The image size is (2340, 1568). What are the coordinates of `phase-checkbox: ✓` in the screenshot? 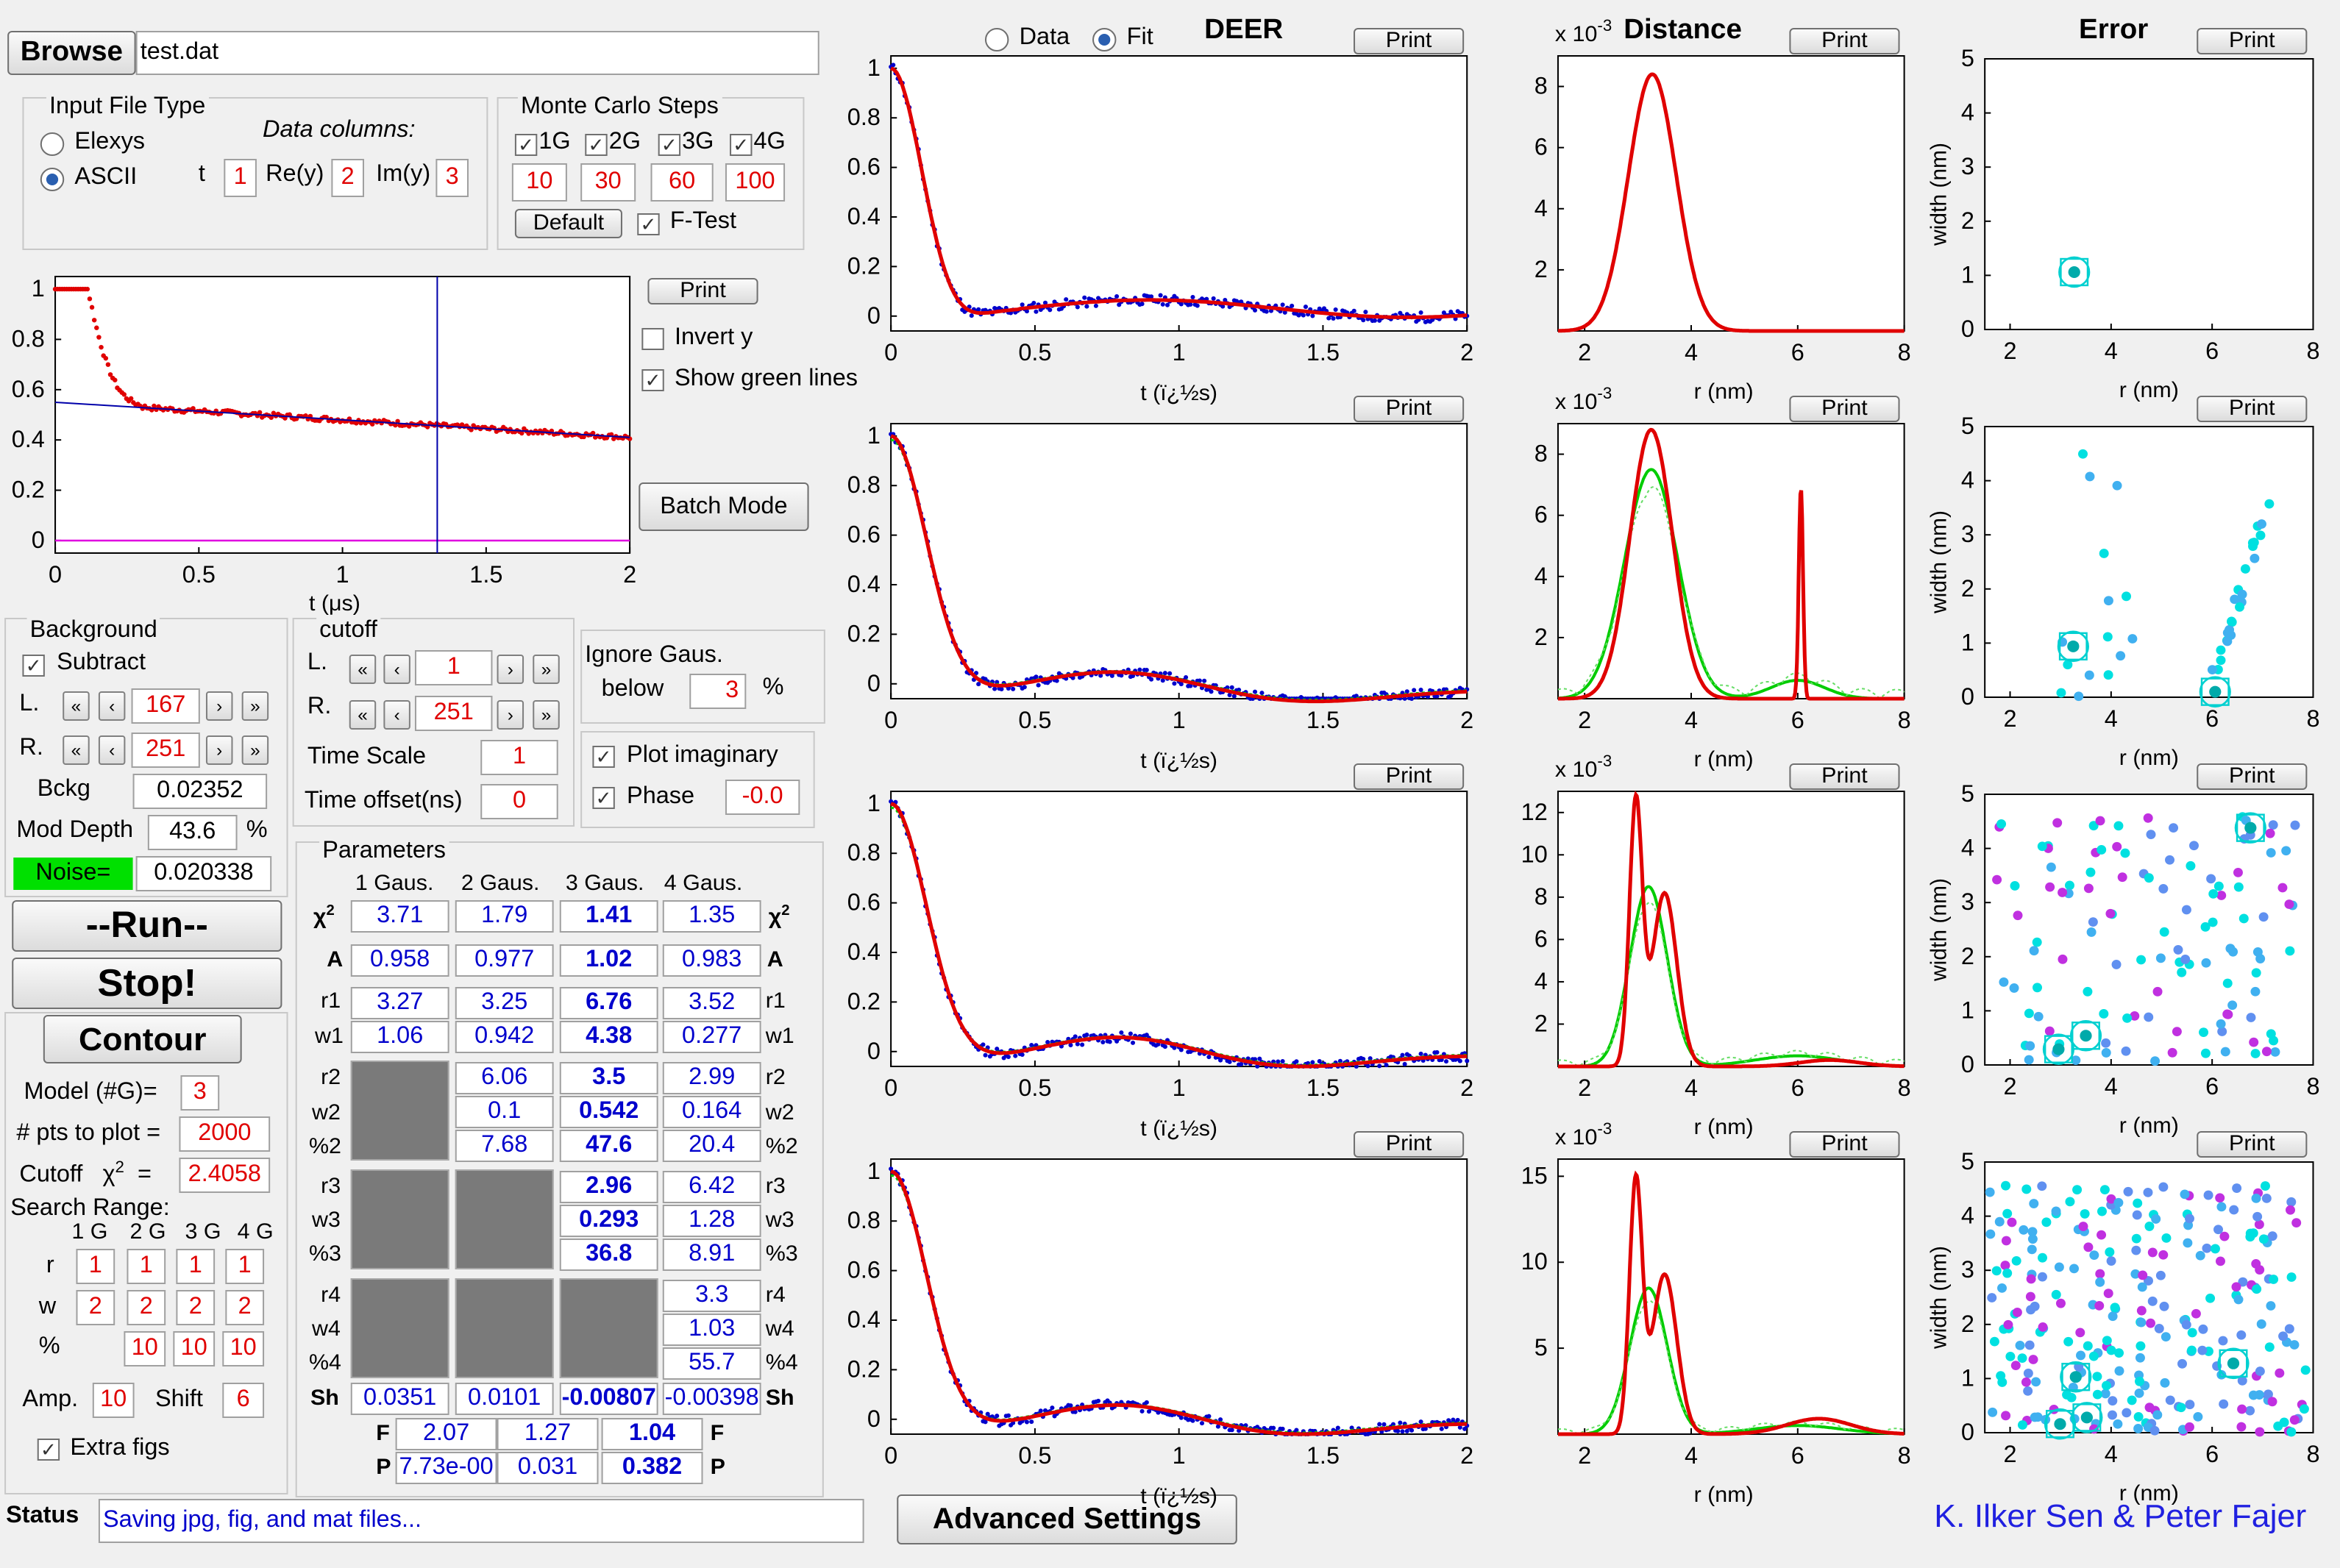 It's located at (603, 798).